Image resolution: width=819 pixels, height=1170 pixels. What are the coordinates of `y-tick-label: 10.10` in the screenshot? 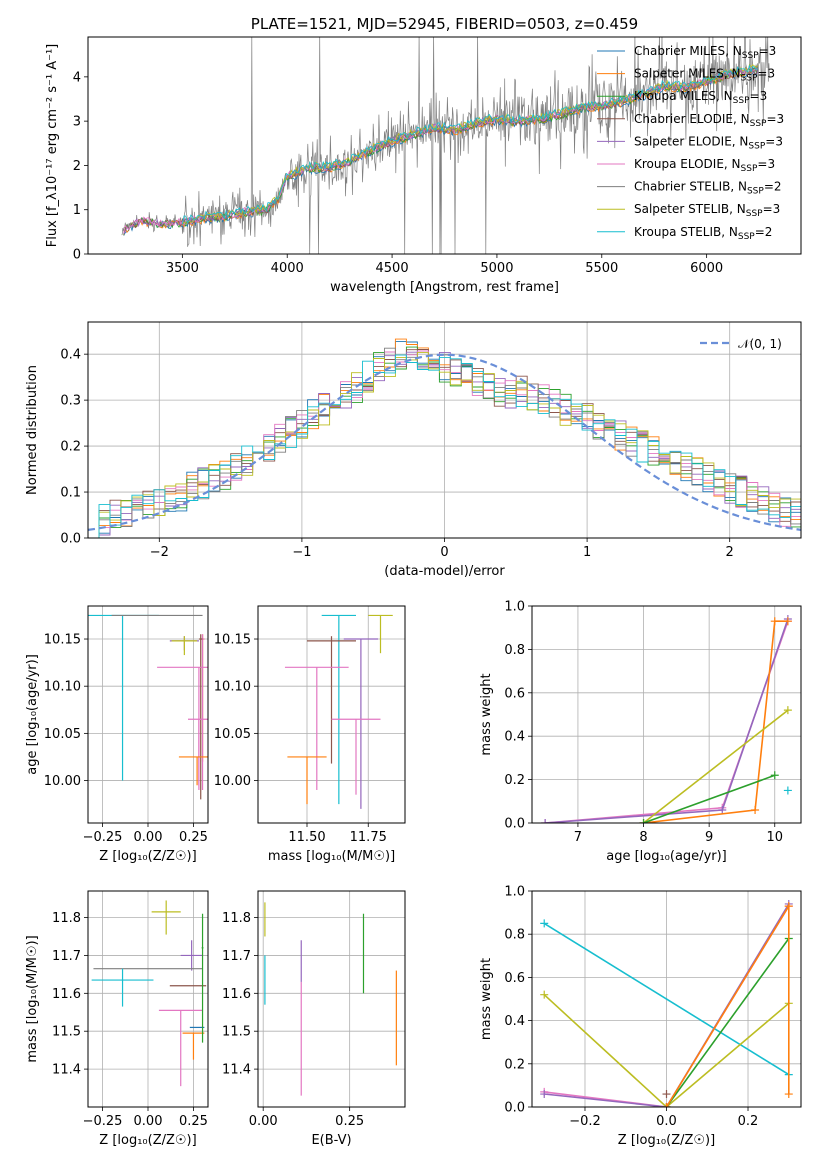 It's located at (62, 687).